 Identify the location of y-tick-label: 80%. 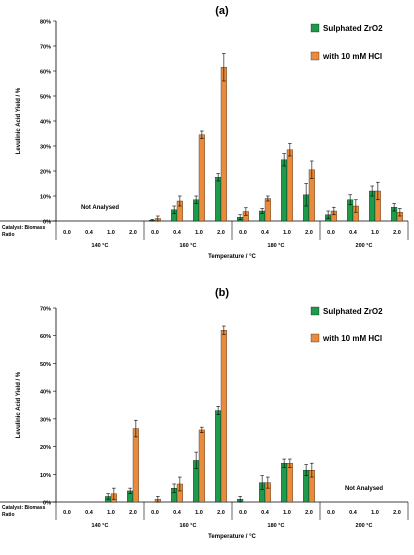
(45, 23).